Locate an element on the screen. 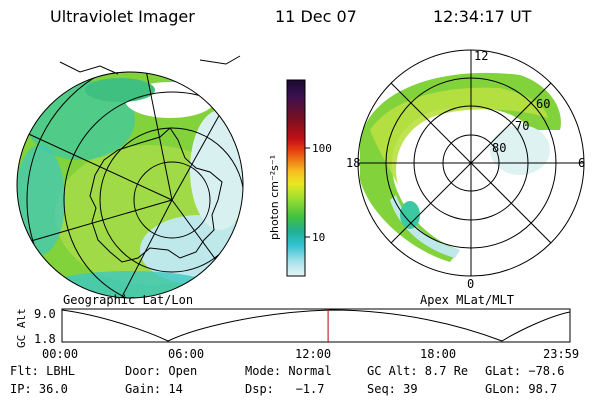 The height and width of the screenshot is (400, 600). status-gc-alt: GC Alt: 8.7 Re is located at coordinates (418, 371).